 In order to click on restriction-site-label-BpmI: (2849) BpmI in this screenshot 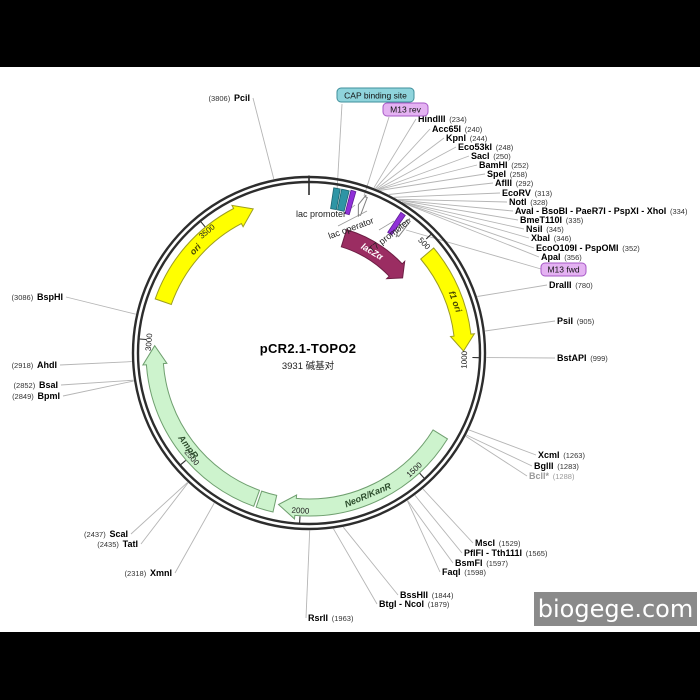, I will do `click(36, 396)`.